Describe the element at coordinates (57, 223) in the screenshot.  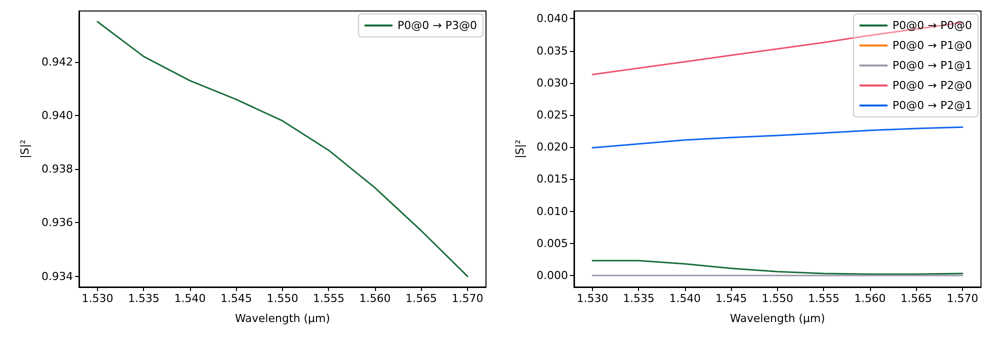
I see `y-tick-label: 0.936` at that location.